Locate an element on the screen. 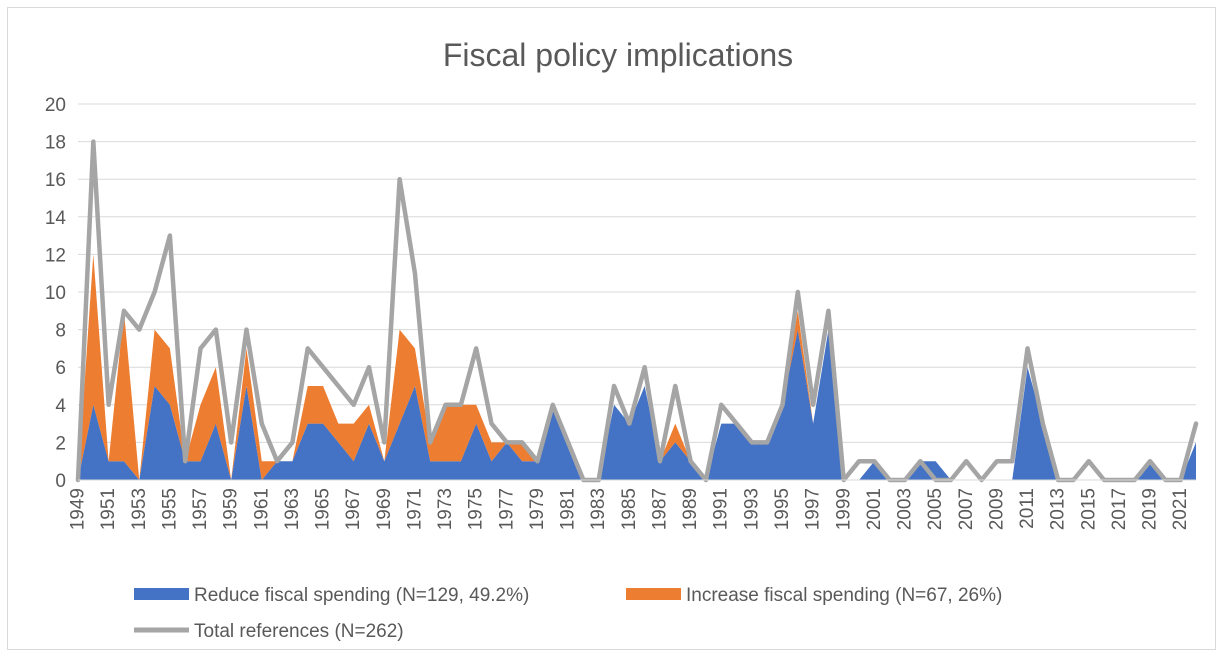 The image size is (1223, 657). x-tick-label: 1965 is located at coordinates (323, 509).